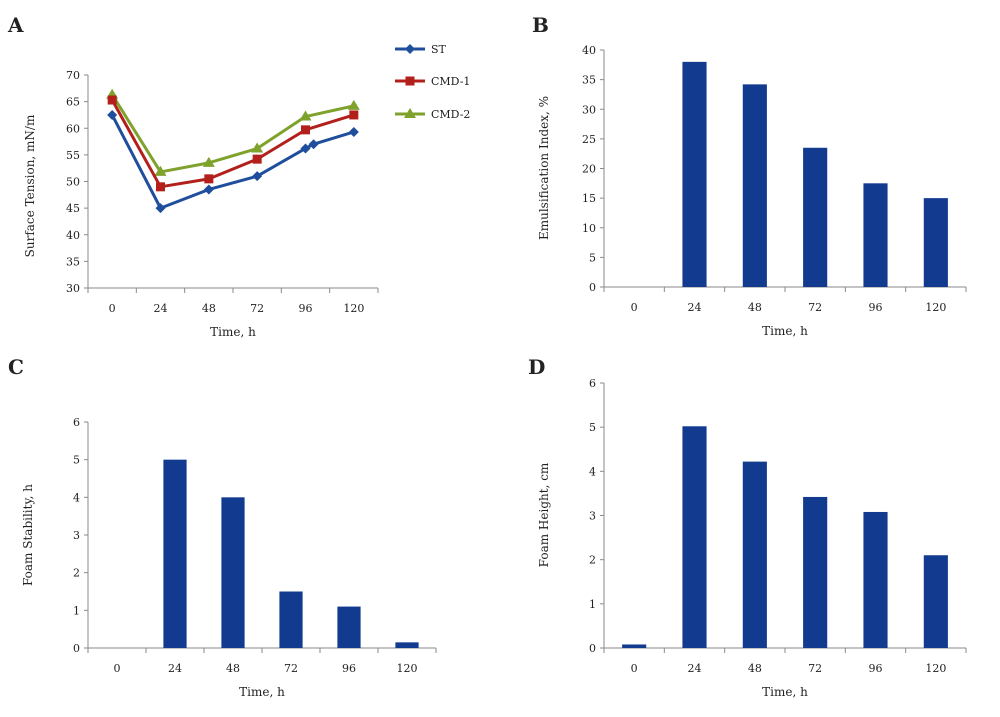 This screenshot has width=1000, height=717. What do you see at coordinates (592, 560) in the screenshot?
I see `panel-d-y-tick-label: 2` at bounding box center [592, 560].